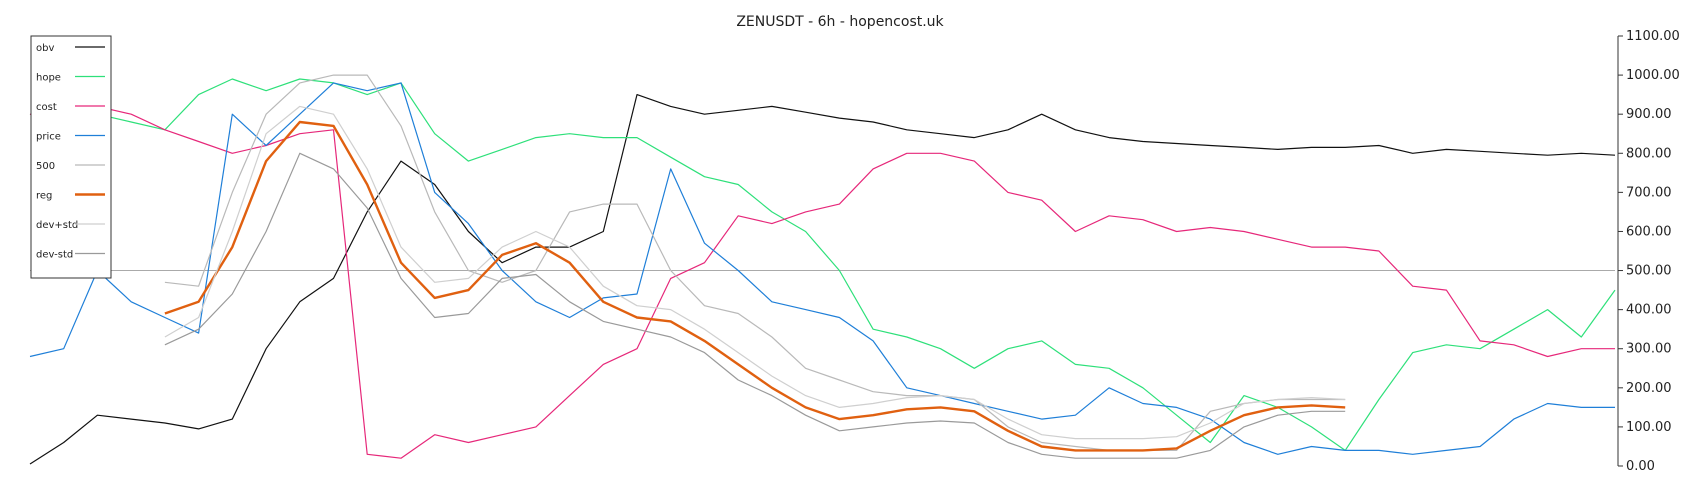 This screenshot has width=1700, height=500. I want to click on legend-label-500: 500, so click(45, 166).